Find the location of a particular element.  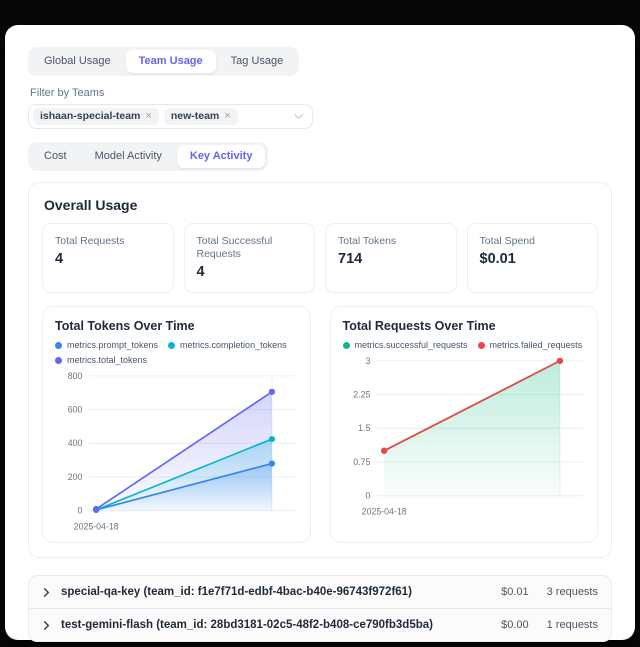

stat-total-tokens: Total Tokens 714 is located at coordinates (391, 258).